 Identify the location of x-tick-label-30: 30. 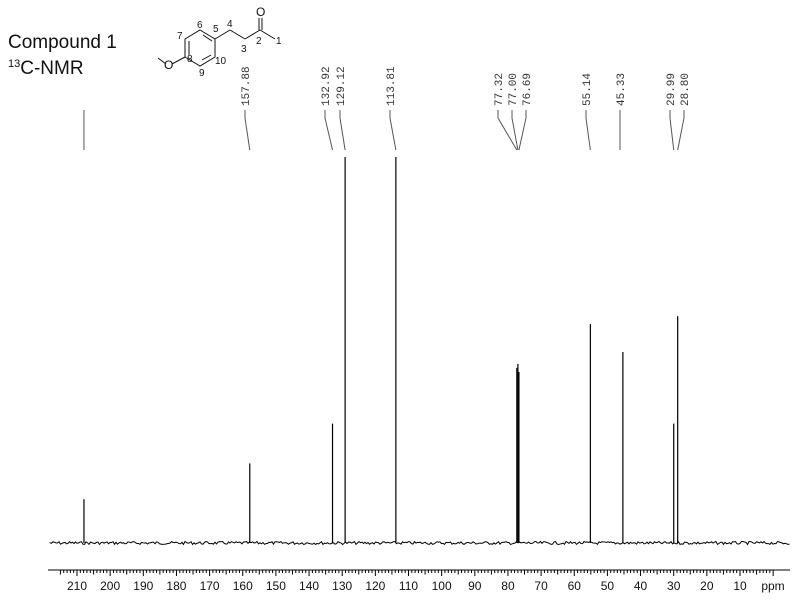
(674, 586).